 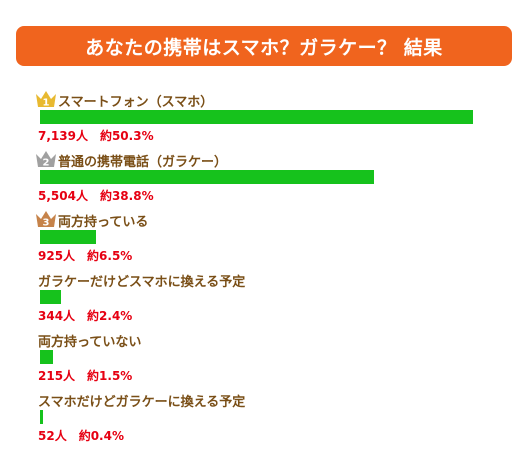 What do you see at coordinates (90, 342) in the screenshot?
I see `category-label: 両方持っていない` at bounding box center [90, 342].